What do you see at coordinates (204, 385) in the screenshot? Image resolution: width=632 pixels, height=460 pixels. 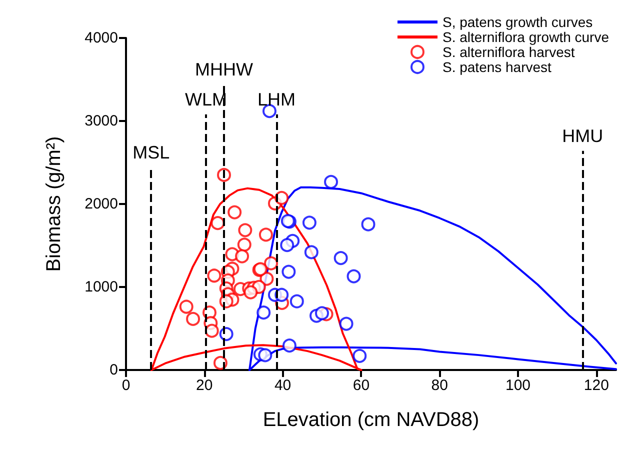 I see `x-tick-label: 20` at bounding box center [204, 385].